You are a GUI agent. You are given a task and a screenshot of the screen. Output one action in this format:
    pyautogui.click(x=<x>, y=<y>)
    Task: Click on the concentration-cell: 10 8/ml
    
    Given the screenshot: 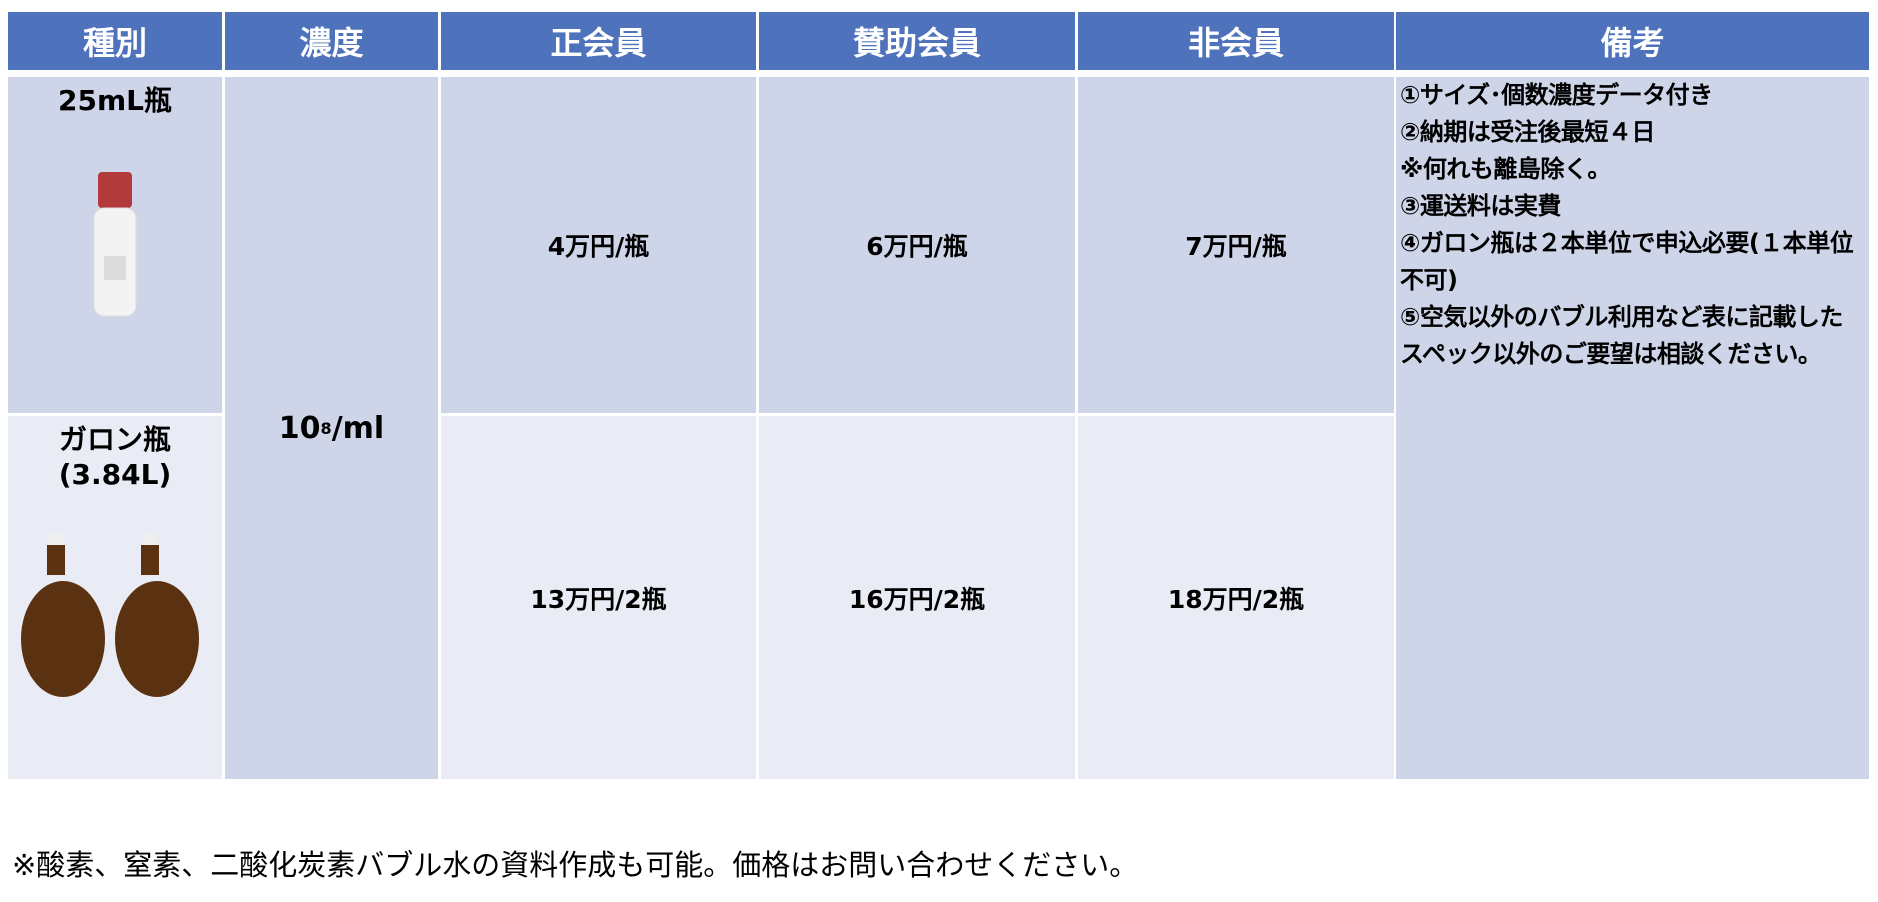 What is the action you would take?
    pyautogui.click(x=331, y=428)
    